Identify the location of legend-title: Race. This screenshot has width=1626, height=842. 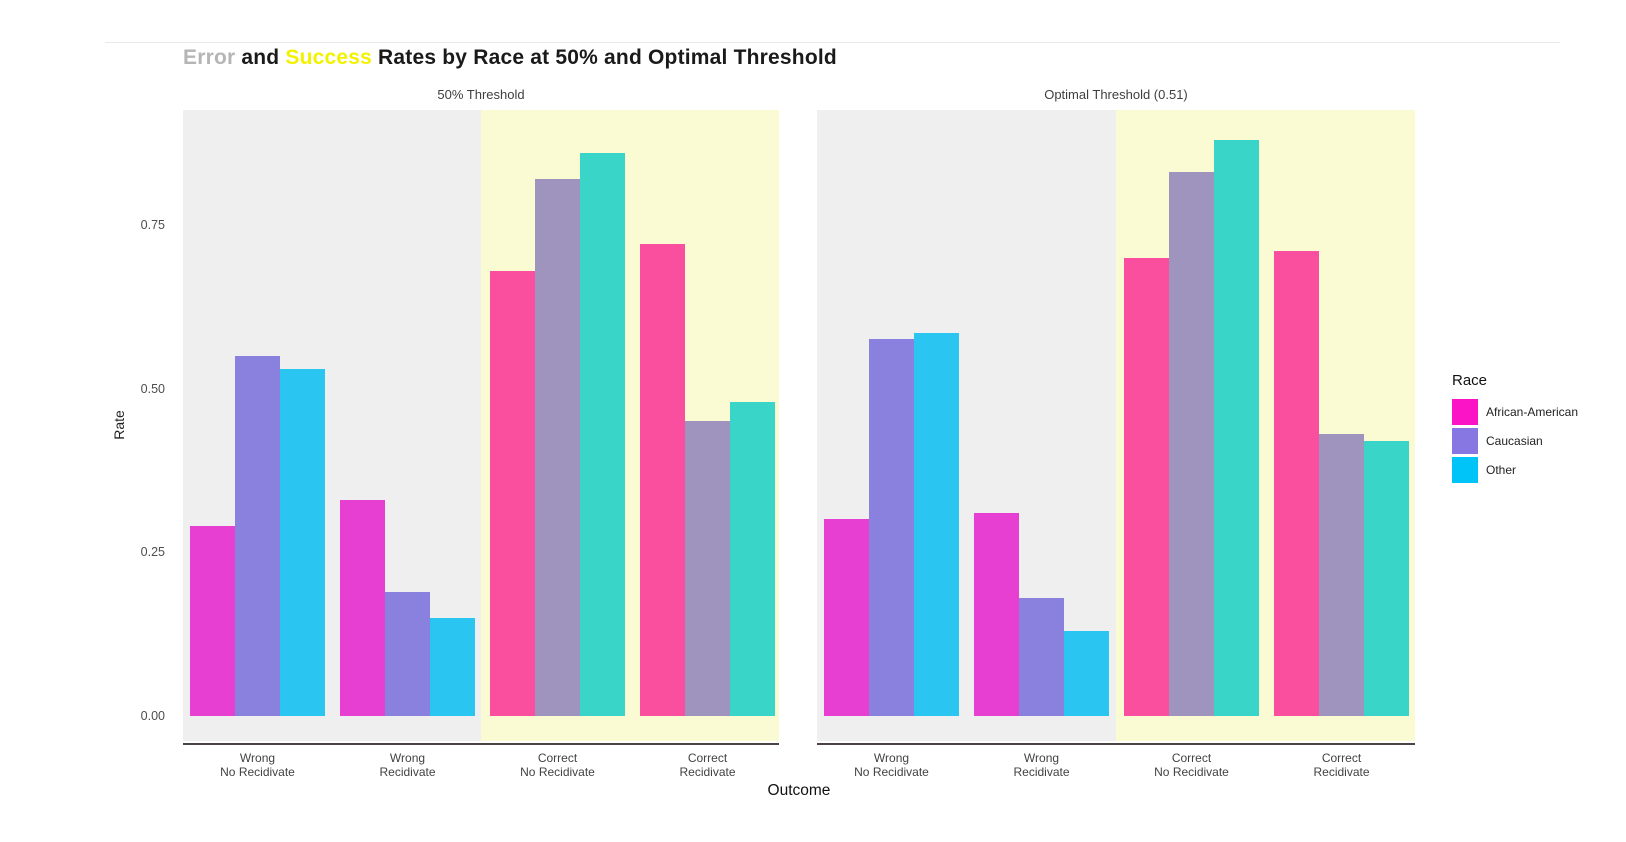
(1470, 380).